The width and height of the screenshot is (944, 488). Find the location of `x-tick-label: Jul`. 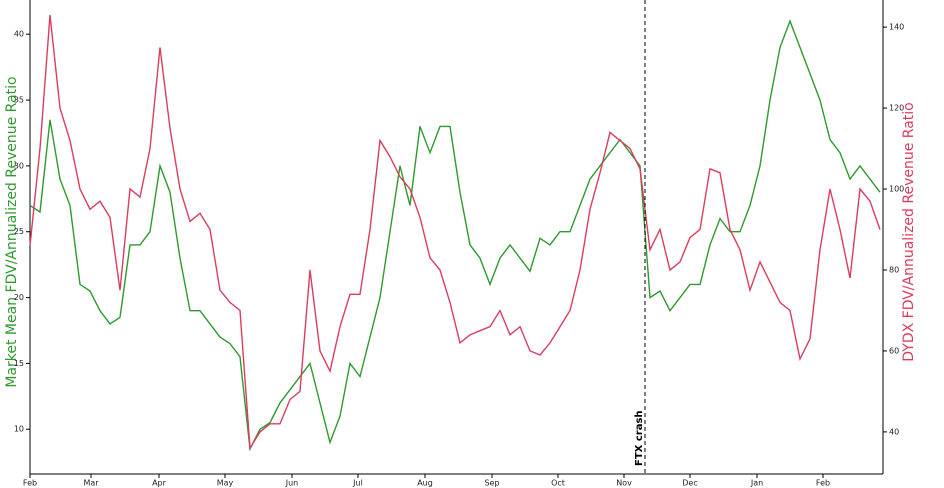

x-tick-label: Jul is located at coordinates (357, 483).